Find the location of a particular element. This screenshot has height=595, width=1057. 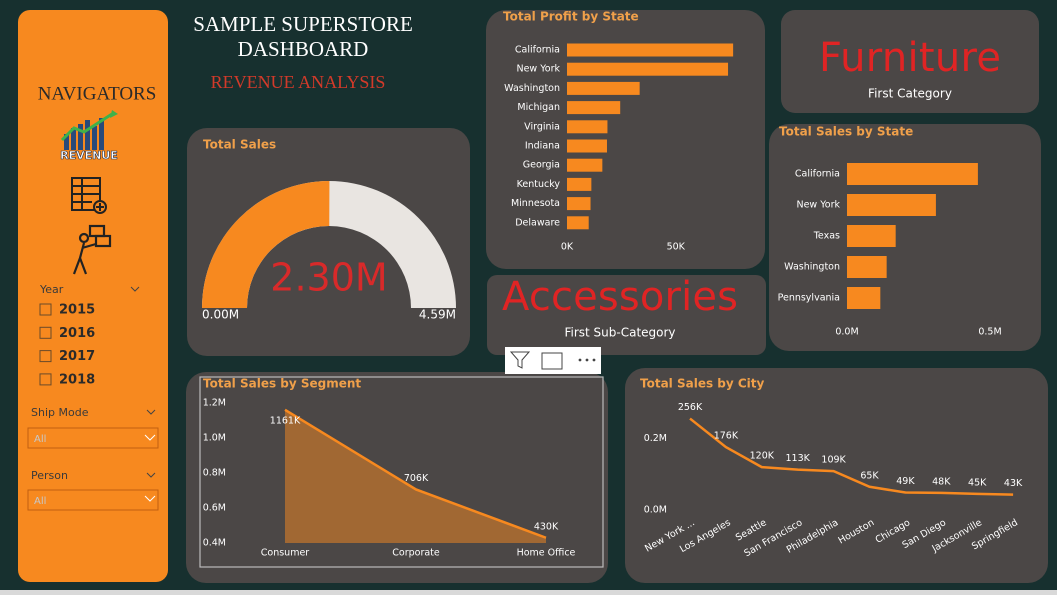

worker-icon is located at coordinates (92, 249).